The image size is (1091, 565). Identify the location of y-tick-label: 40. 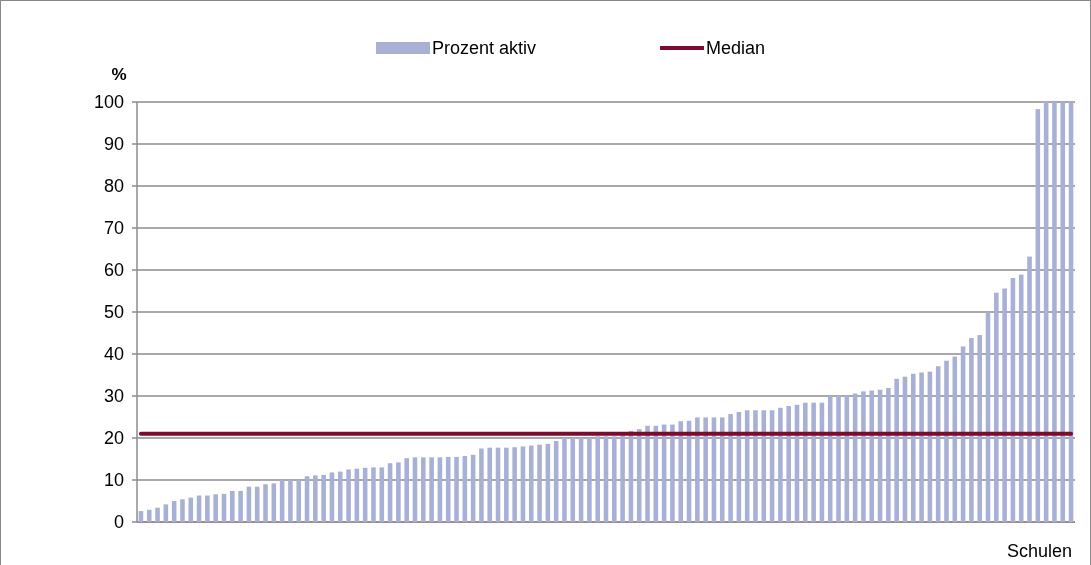
(113, 354).